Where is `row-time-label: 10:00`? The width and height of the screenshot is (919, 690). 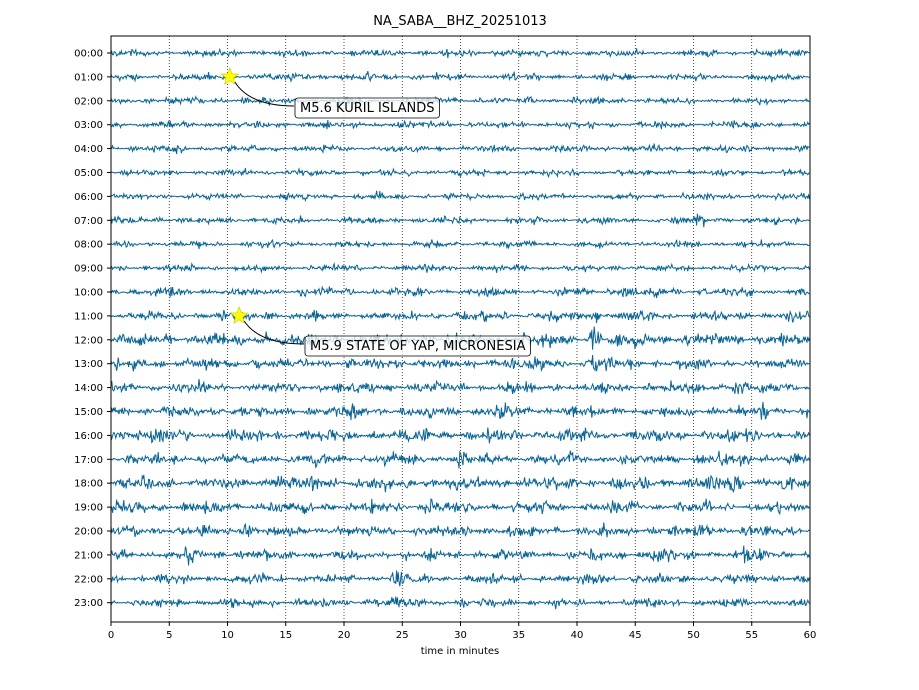 row-time-label: 10:00 is located at coordinates (88, 293).